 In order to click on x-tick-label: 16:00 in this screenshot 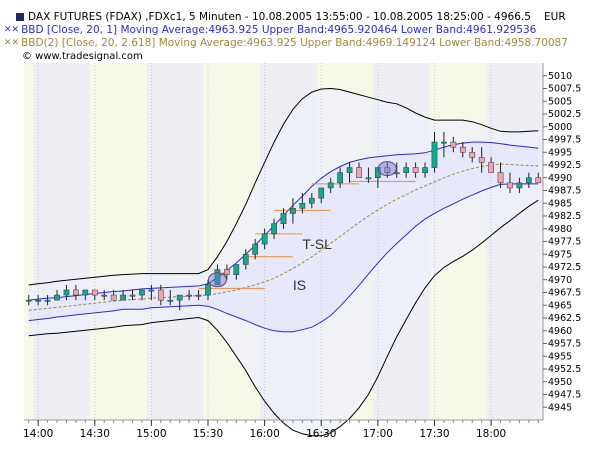, I will do `click(264, 434)`.